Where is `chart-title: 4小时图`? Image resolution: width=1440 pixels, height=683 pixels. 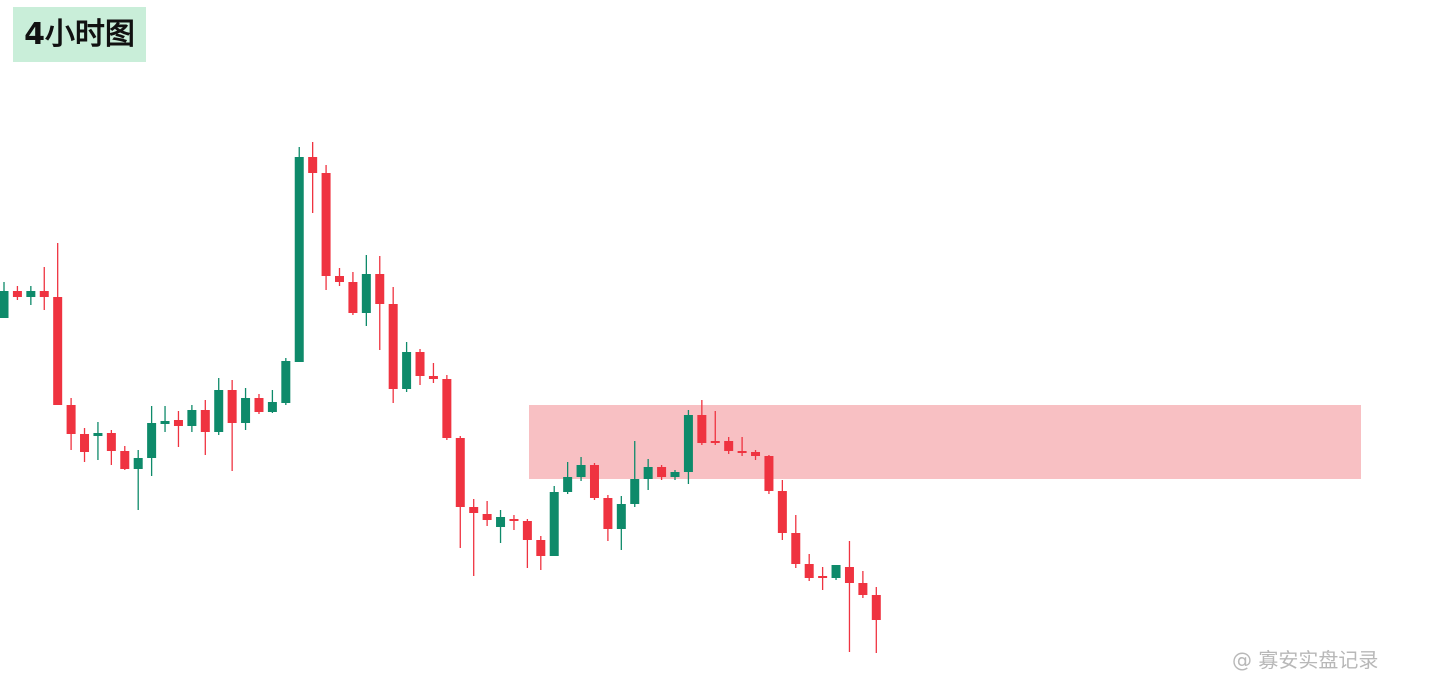 chart-title: 4小时图 is located at coordinates (79, 34).